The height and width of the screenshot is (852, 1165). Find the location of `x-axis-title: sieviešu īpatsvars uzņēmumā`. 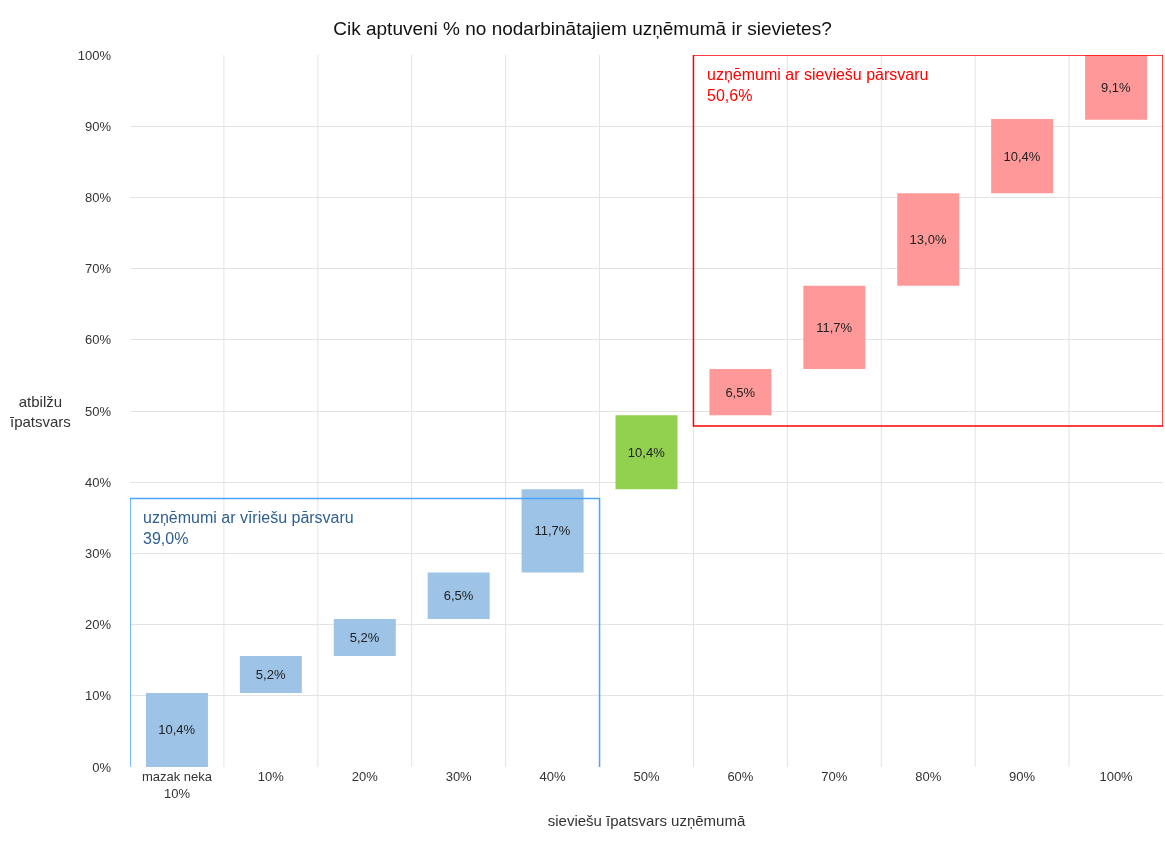

x-axis-title: sieviešu īpatsvars uzņēmumā is located at coordinates (646, 820).